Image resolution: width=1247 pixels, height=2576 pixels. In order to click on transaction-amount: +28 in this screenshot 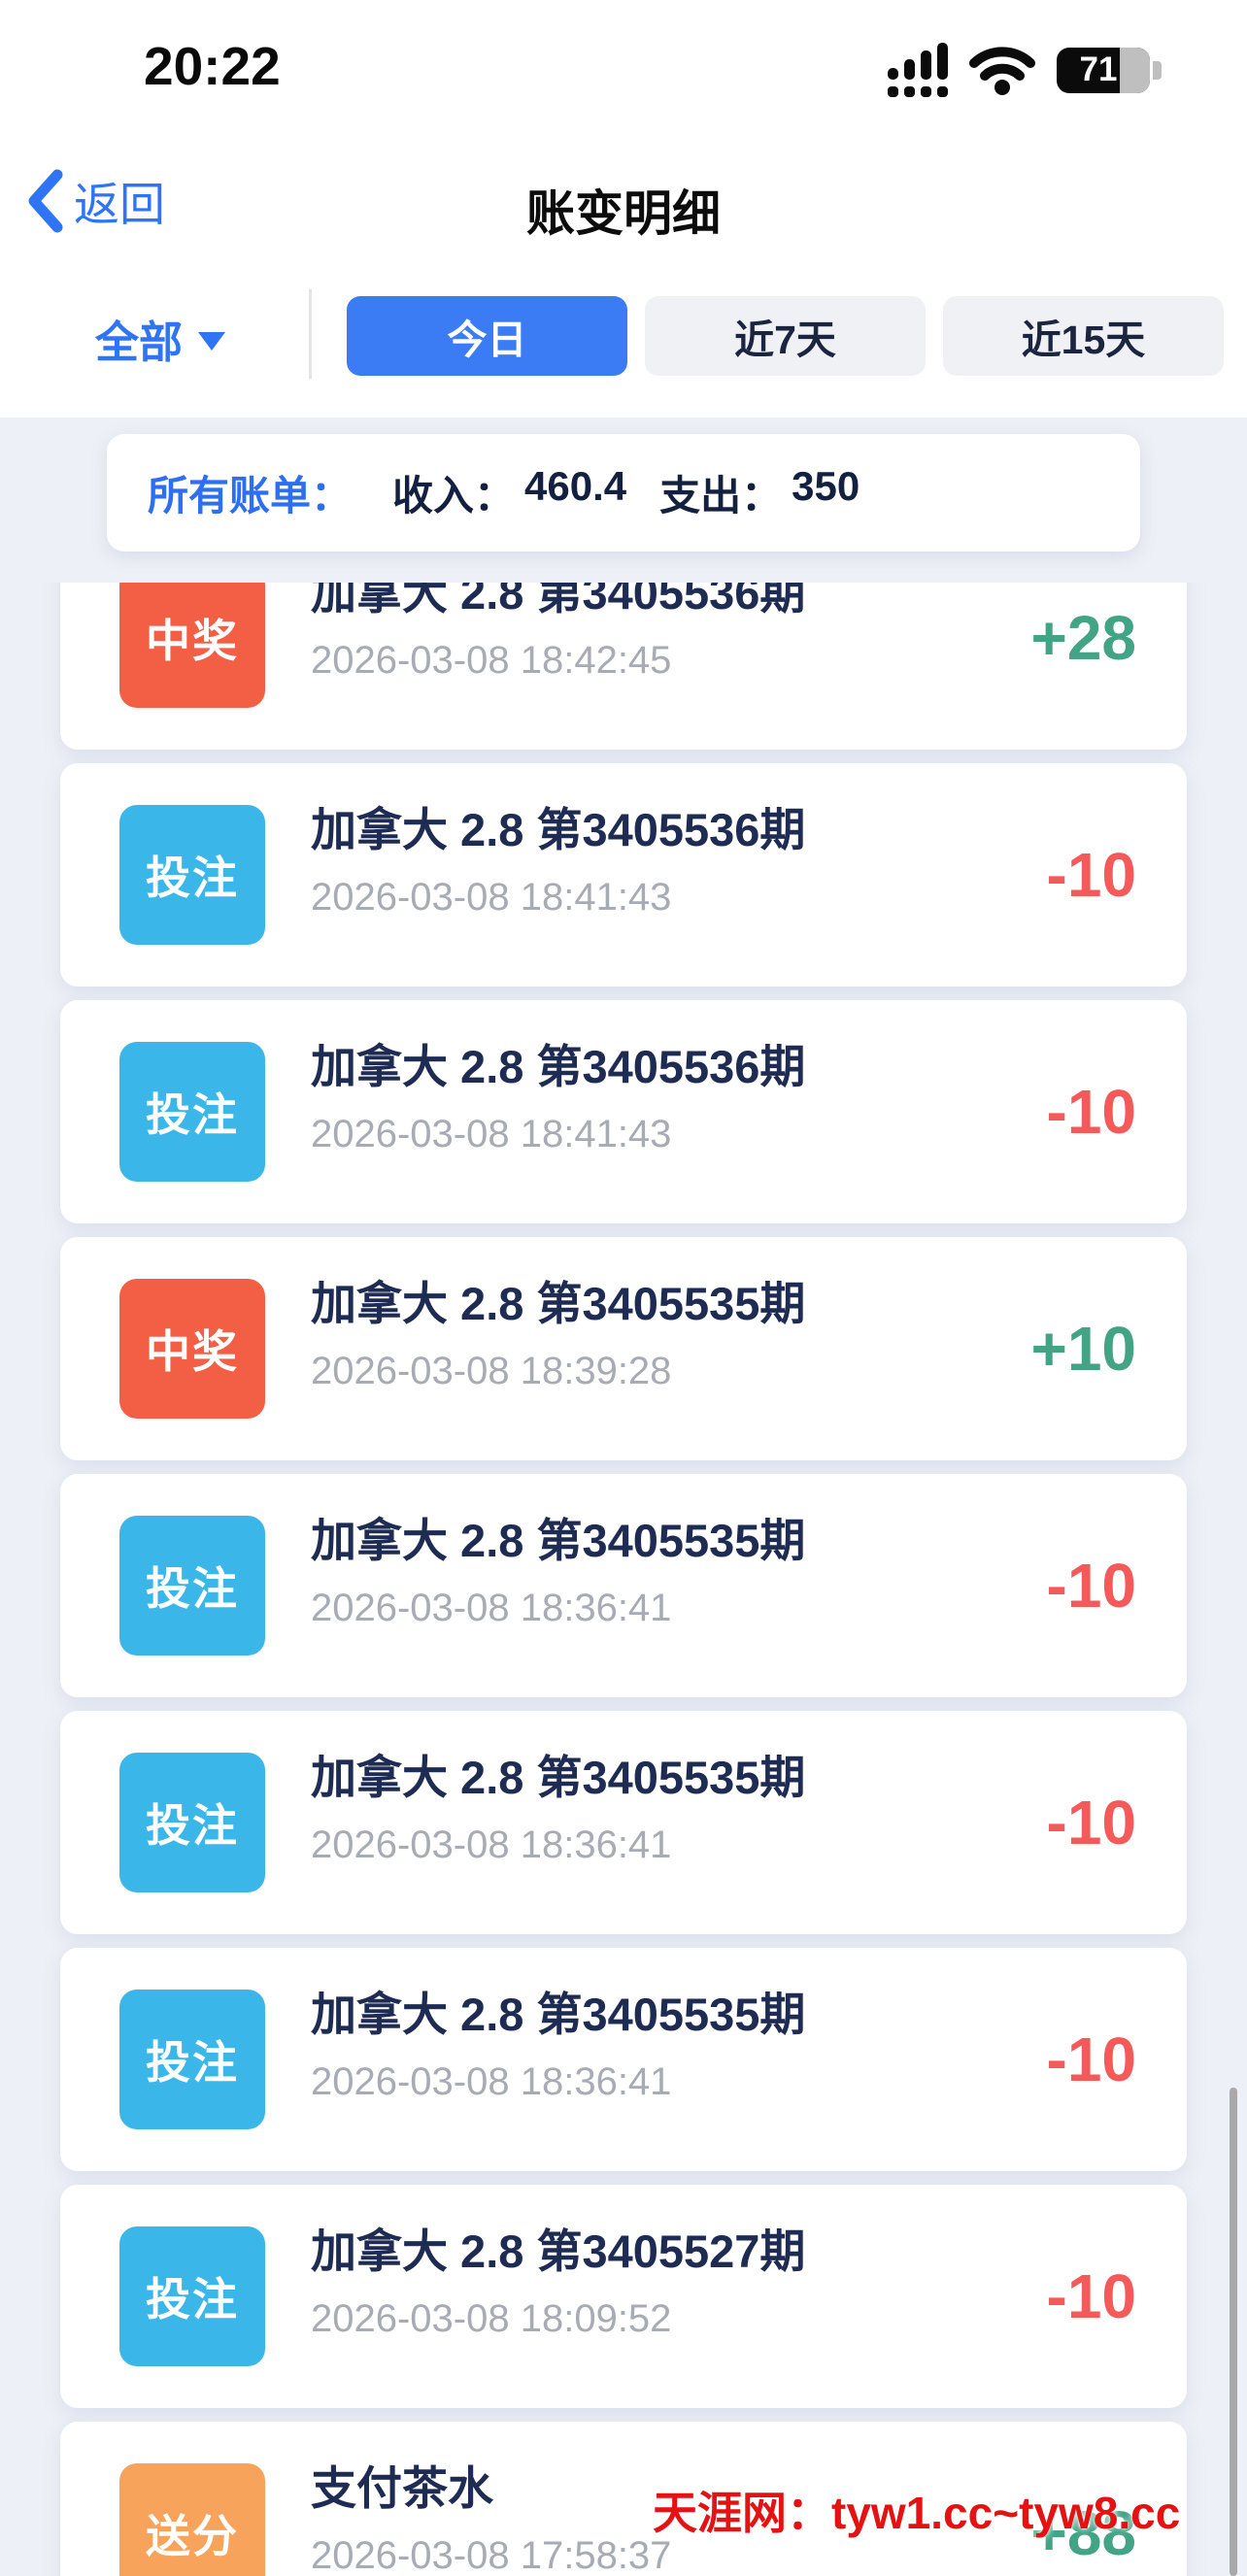, I will do `click(1083, 638)`.